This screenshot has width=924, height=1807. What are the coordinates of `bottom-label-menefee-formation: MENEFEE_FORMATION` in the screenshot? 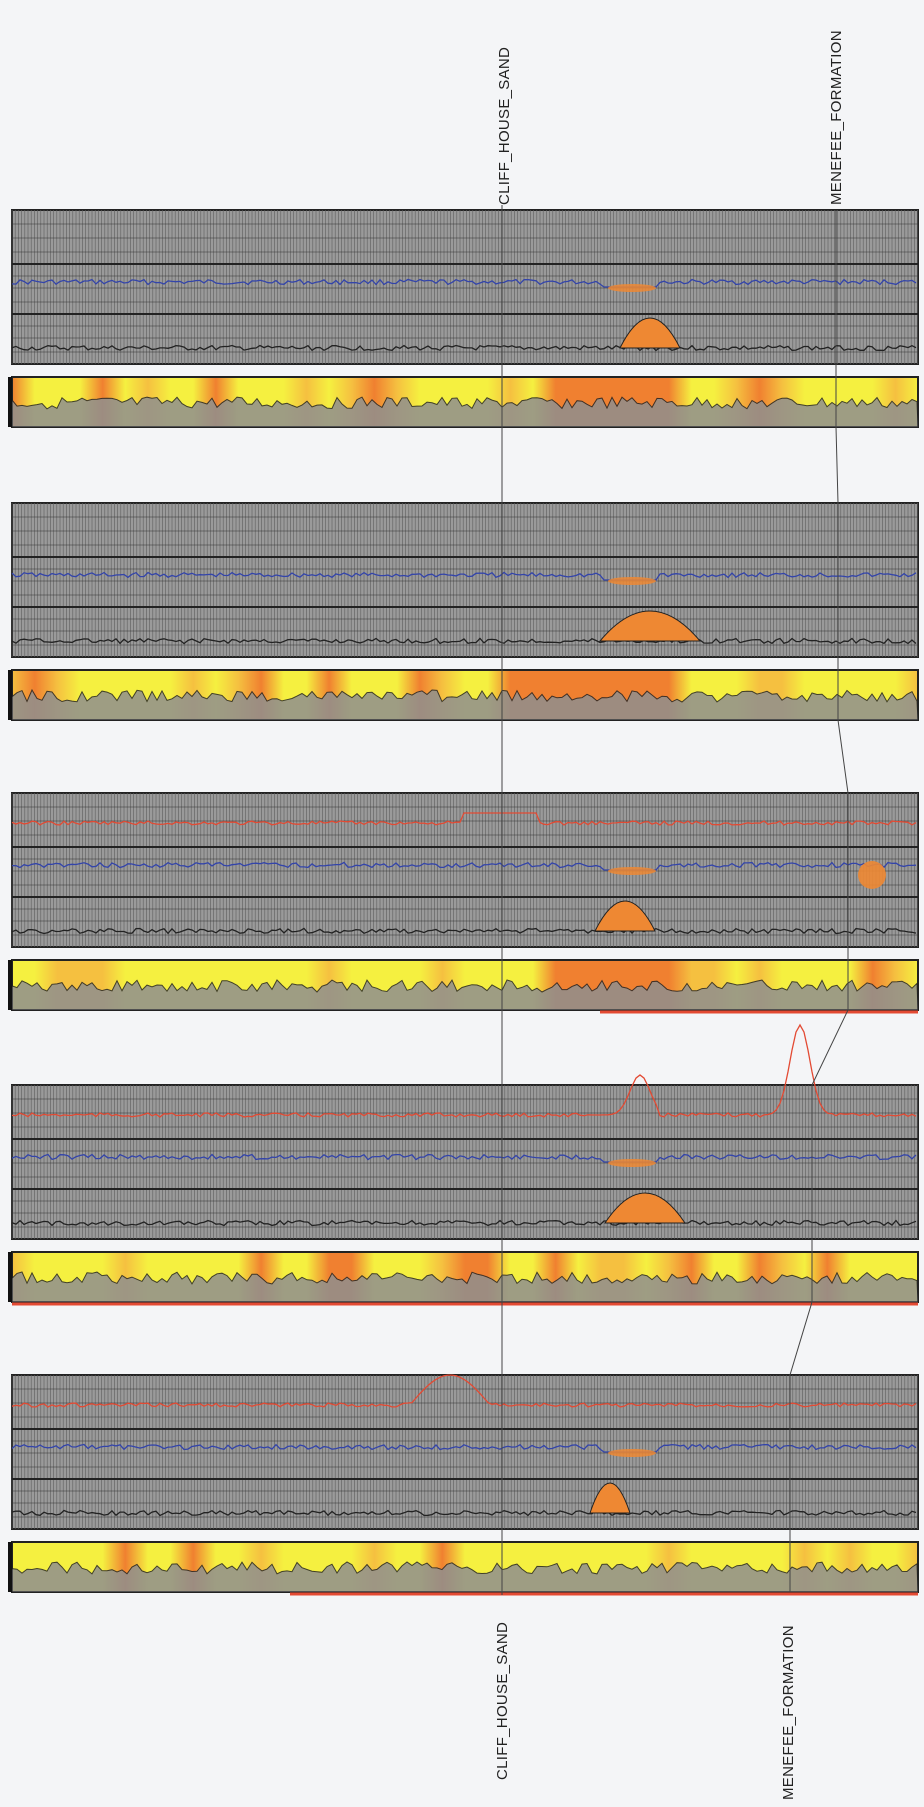 It's located at (788, 1712).